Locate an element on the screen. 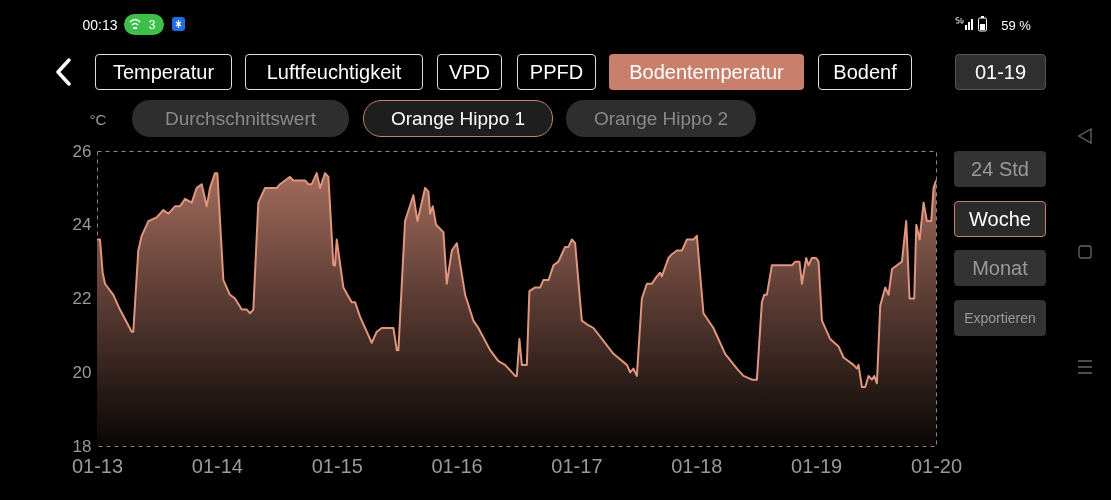 The height and width of the screenshot is (500, 1111). x-tick-label: 01-16 is located at coordinates (457, 465).